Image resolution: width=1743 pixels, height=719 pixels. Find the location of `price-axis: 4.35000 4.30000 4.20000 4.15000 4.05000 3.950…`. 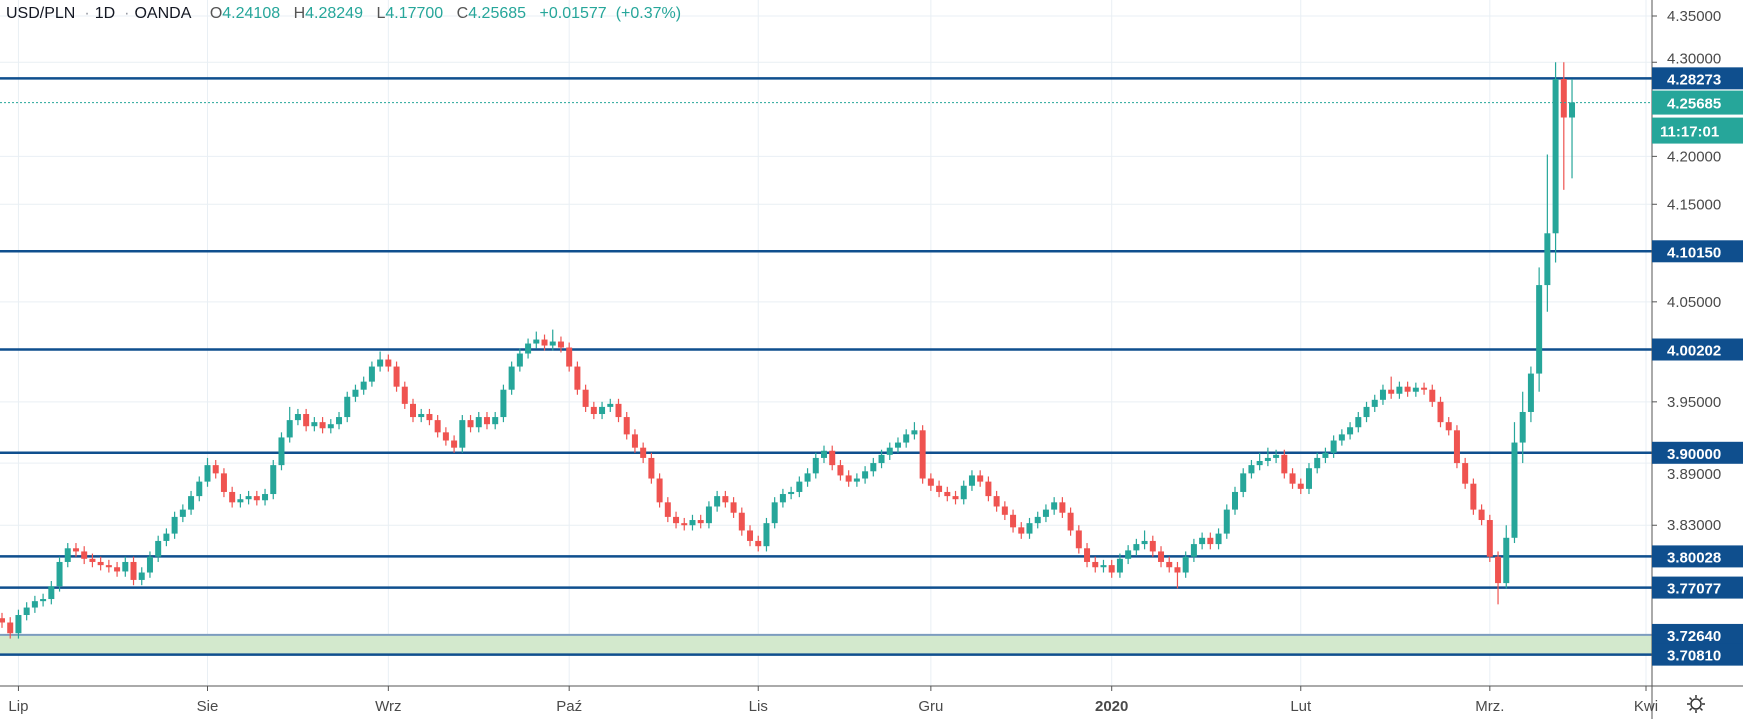

price-axis: 4.35000 4.30000 4.20000 4.15000 4.05000 3.950… is located at coordinates (1697, 337).